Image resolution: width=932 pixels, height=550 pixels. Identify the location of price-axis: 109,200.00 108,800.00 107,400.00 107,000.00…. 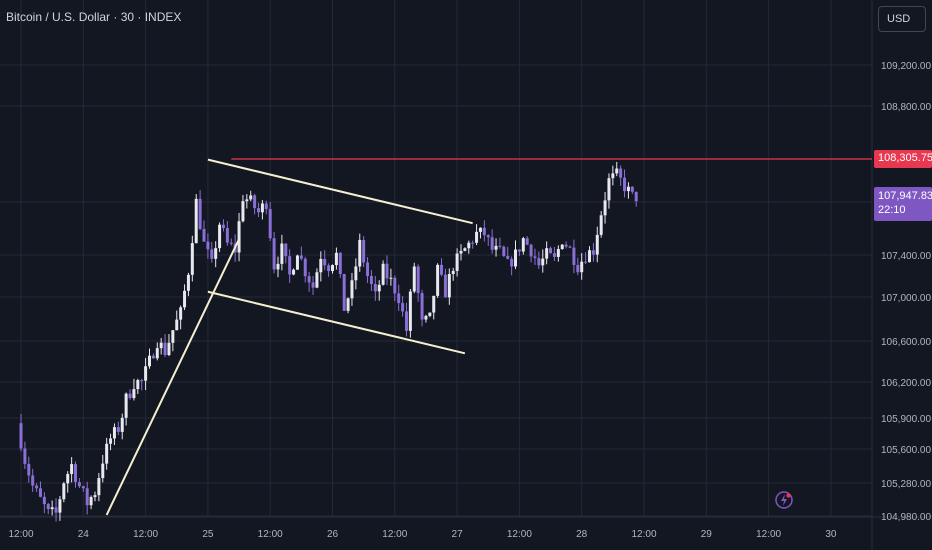
(906, 292).